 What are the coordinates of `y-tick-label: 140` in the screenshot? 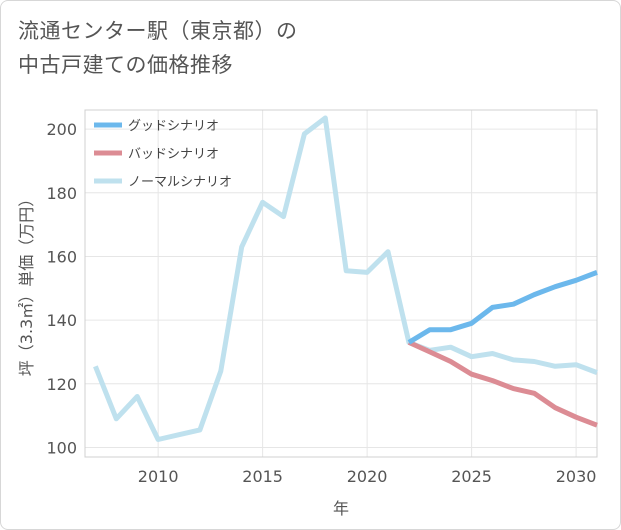 It's located at (61, 320).